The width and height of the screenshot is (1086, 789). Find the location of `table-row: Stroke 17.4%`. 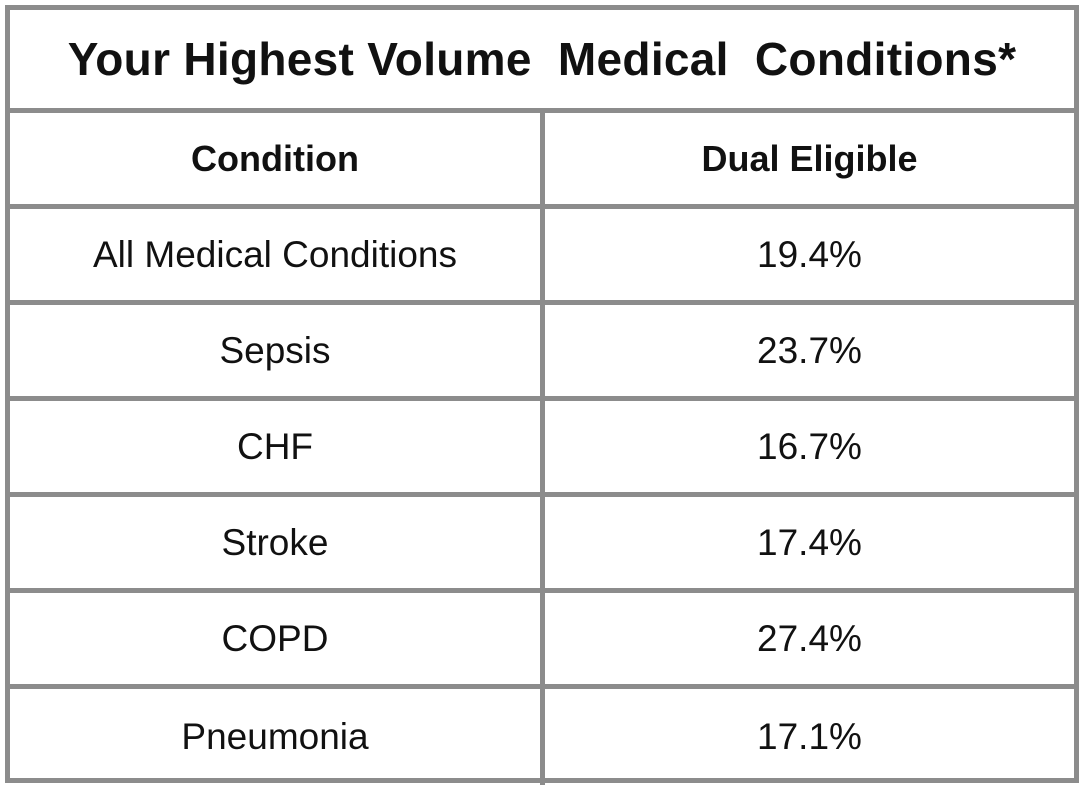

table-row: Stroke 17.4% is located at coordinates (542, 545).